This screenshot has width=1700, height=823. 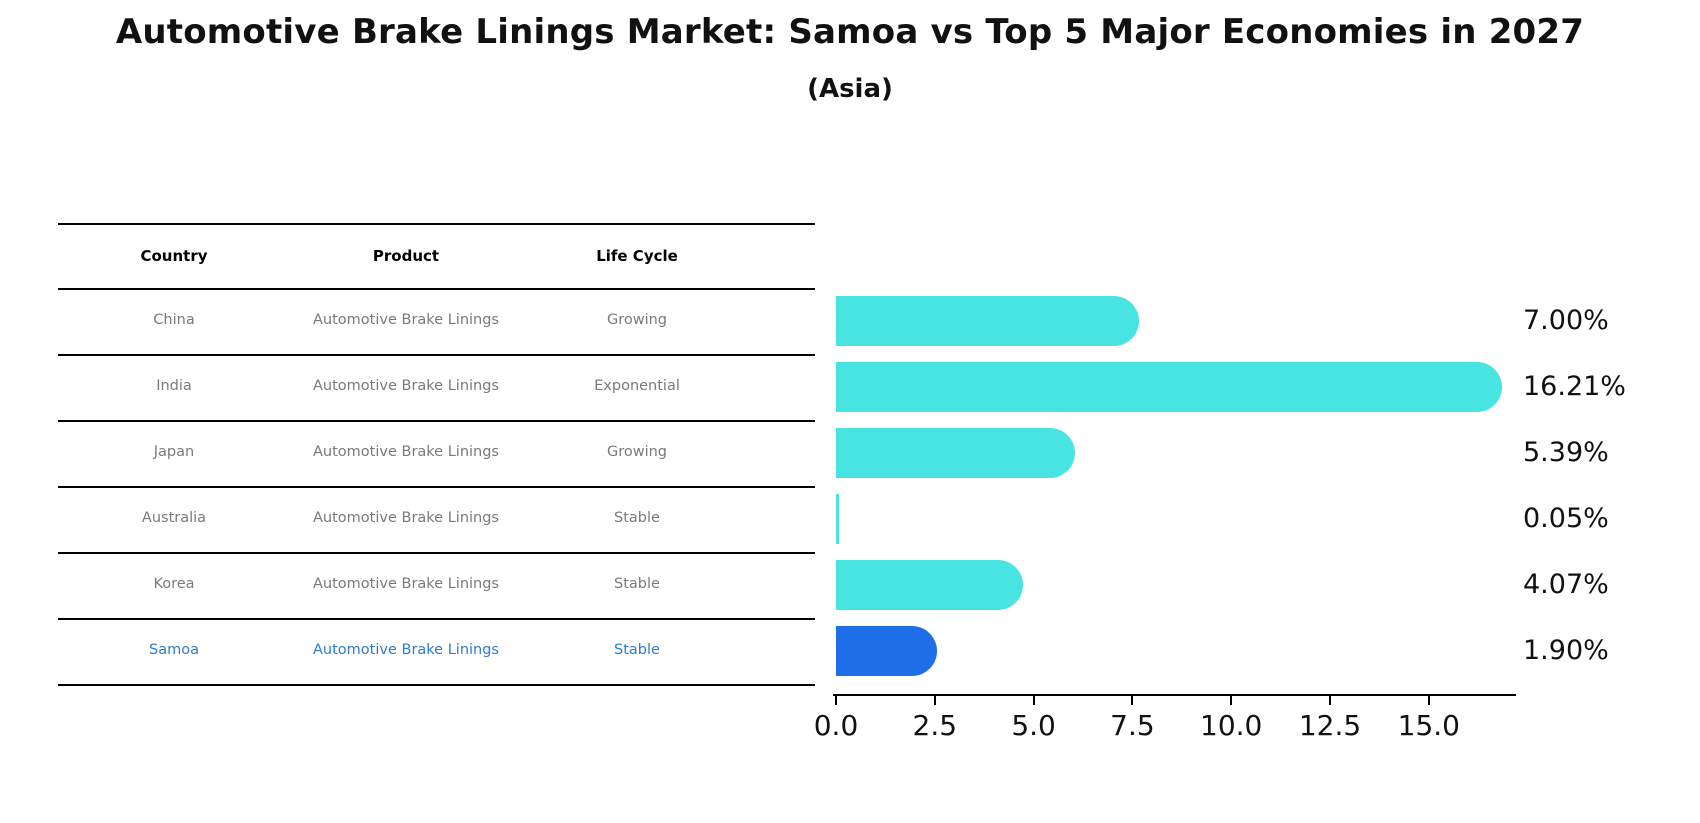 I want to click on x-tick-label: 0.0, so click(x=836, y=725).